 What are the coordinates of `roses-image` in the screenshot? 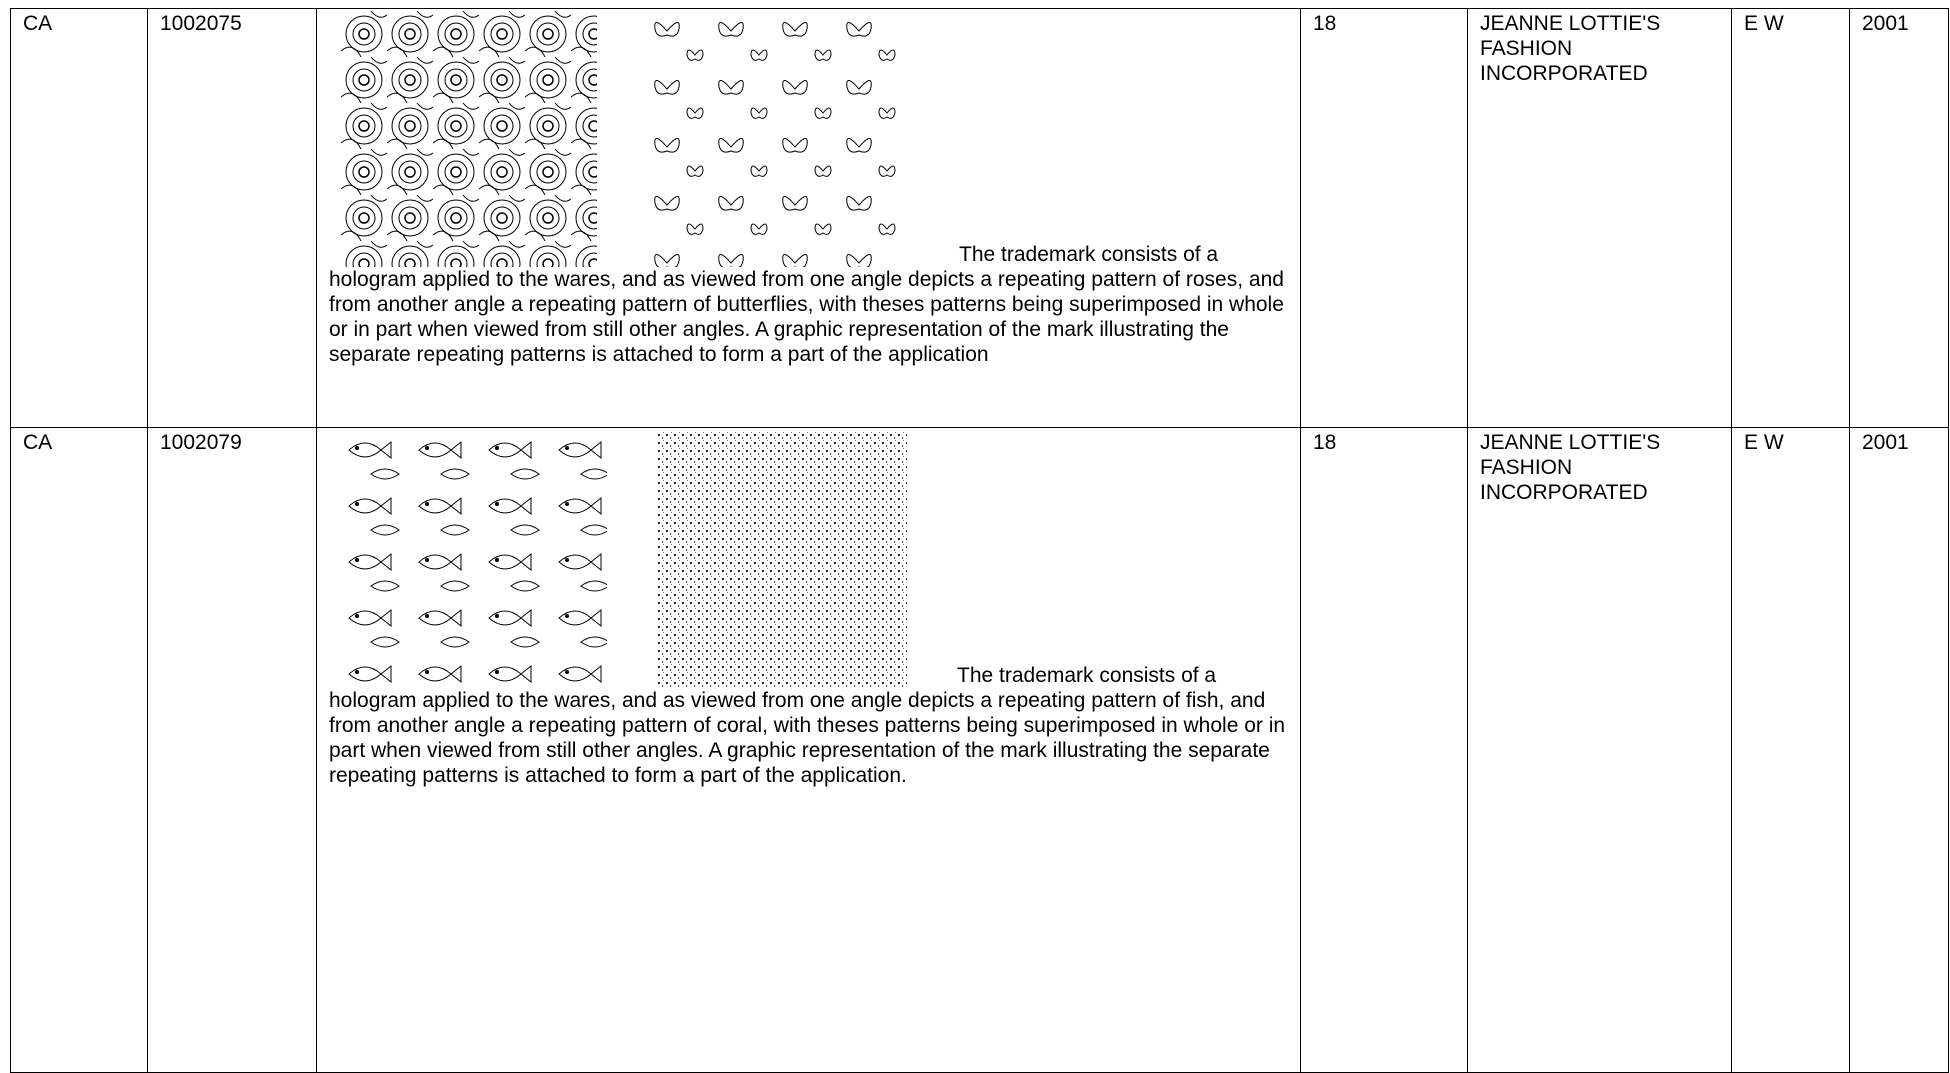 It's located at (469, 139).